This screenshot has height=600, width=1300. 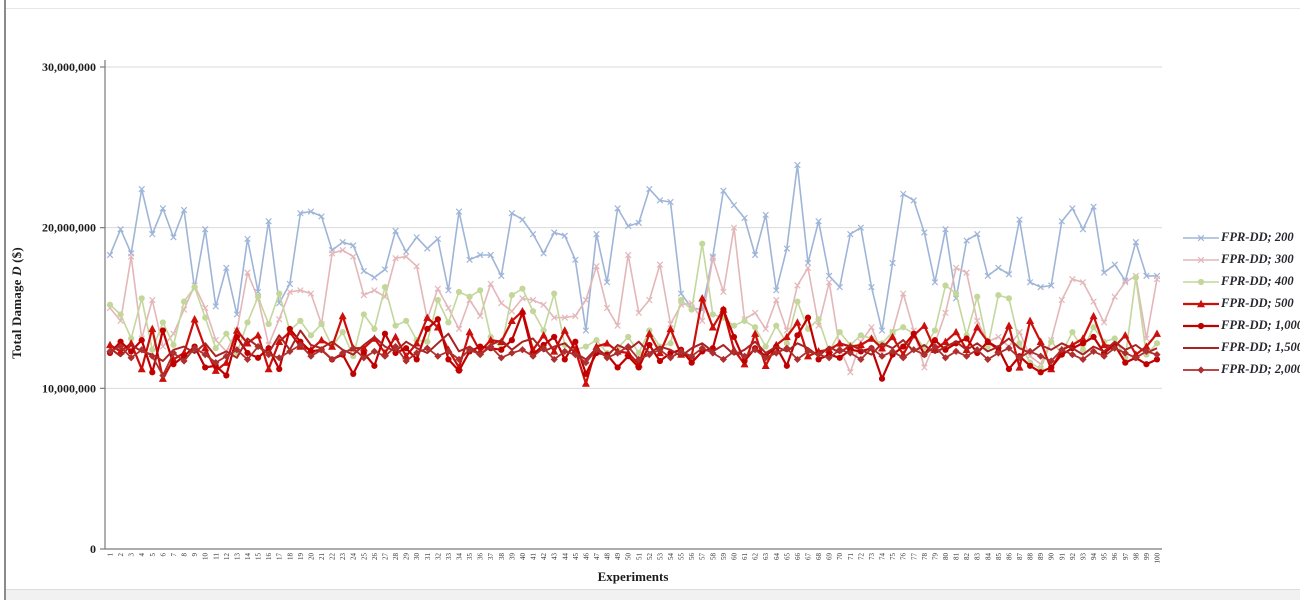 What do you see at coordinates (322, 557) in the screenshot?
I see `x-tick-label: 21` at bounding box center [322, 557].